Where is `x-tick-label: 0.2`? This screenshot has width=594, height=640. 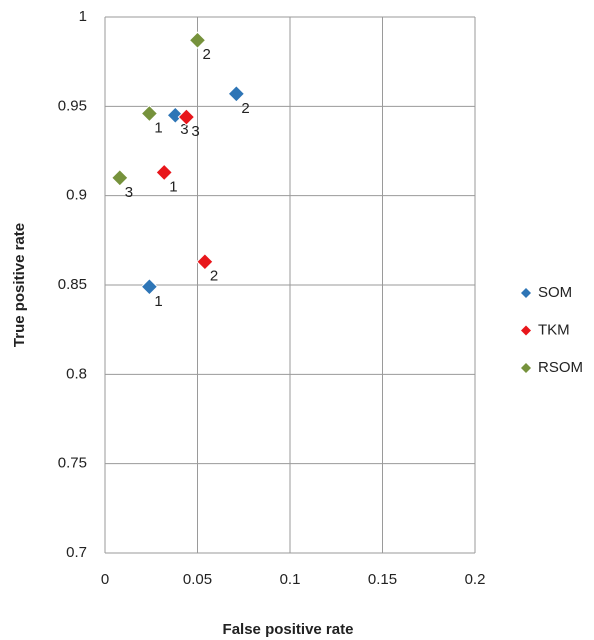 x-tick-label: 0.2 is located at coordinates (475, 579).